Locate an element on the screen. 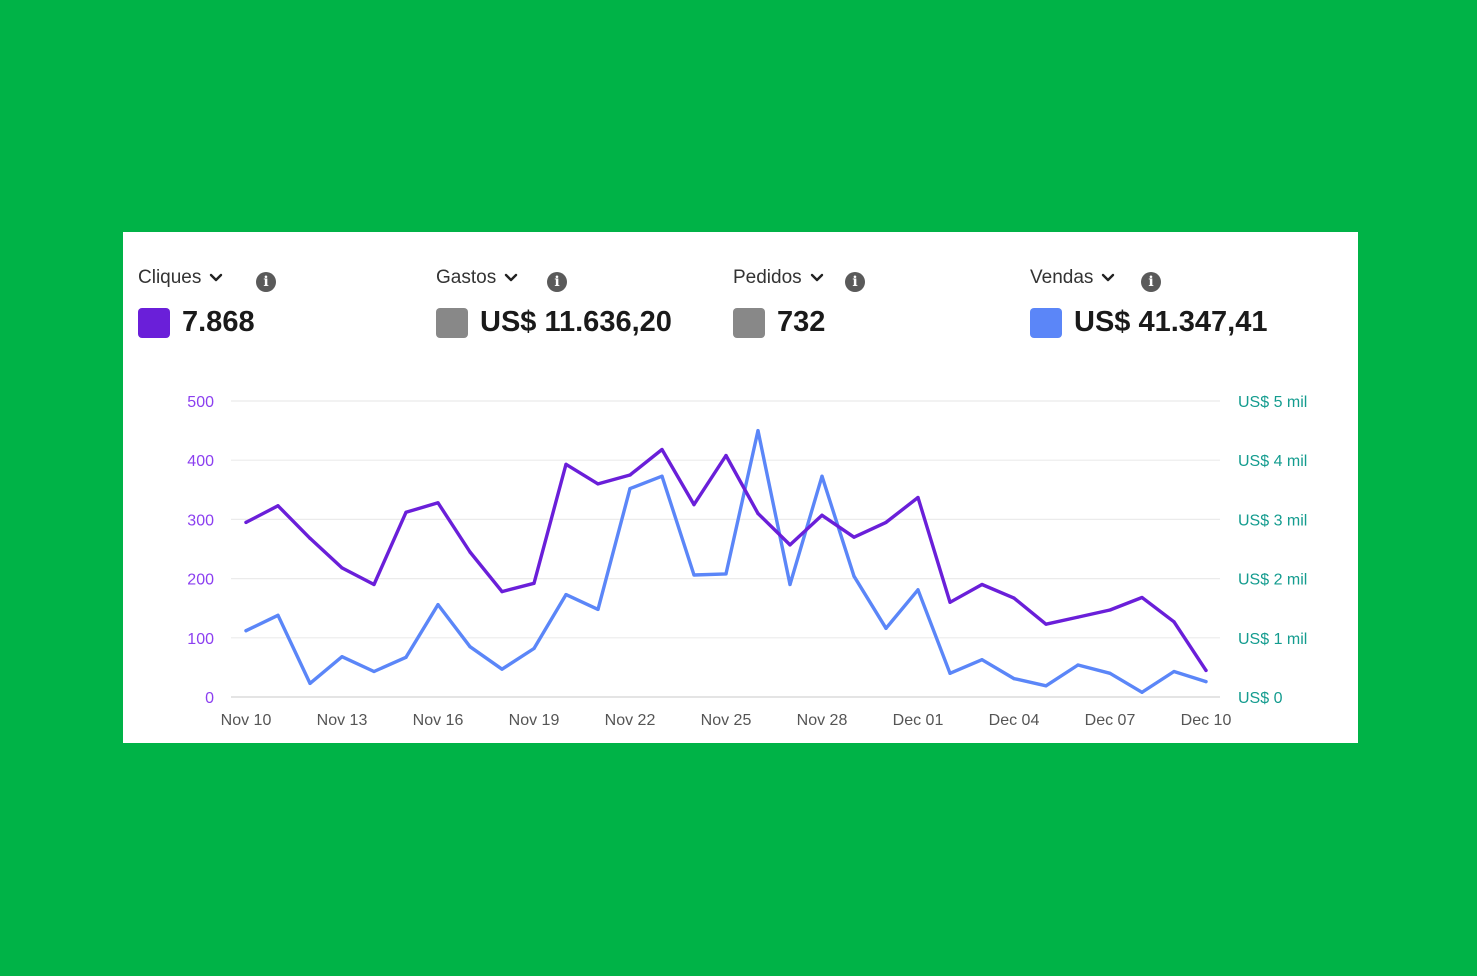 The height and width of the screenshot is (976, 1477). x-tick-label: Dec 04 is located at coordinates (1014, 720).